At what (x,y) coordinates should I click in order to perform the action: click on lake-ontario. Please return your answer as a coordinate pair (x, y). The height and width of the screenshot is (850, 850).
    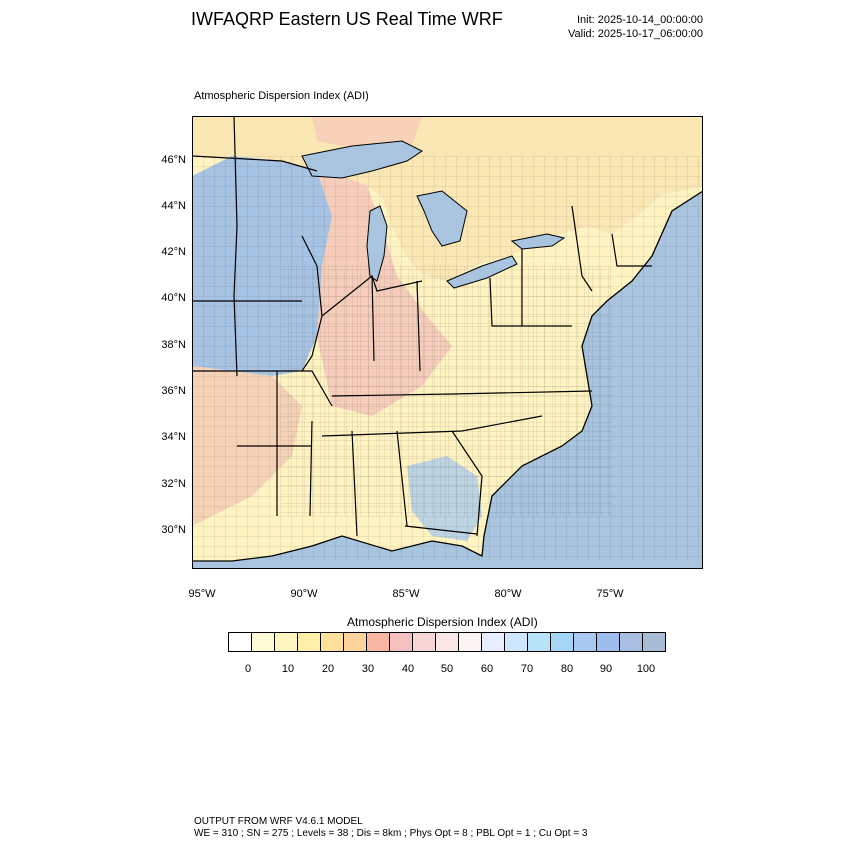
    Looking at the image, I should click on (538, 241).